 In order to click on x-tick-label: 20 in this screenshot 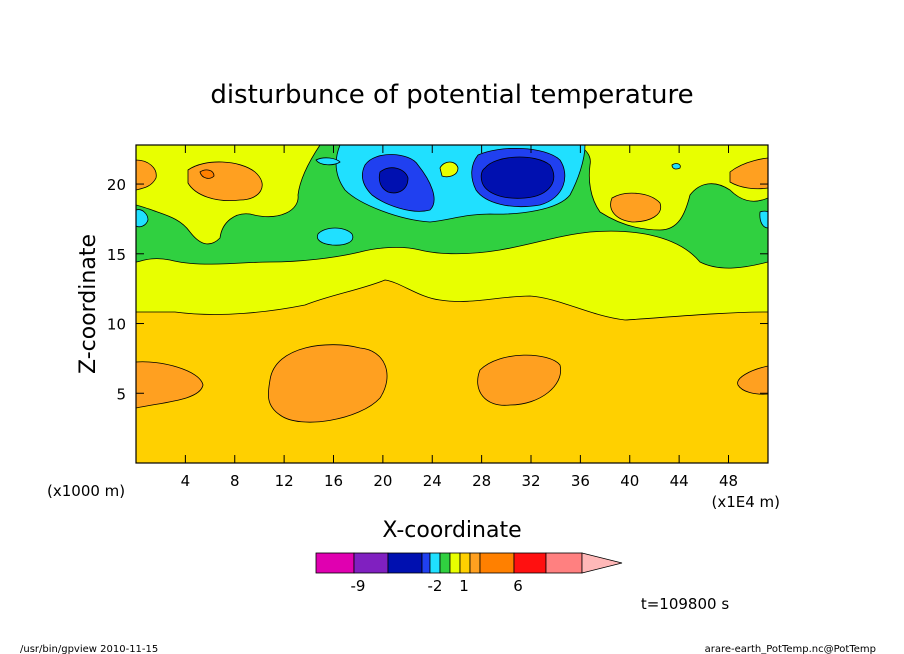, I will do `click(382, 481)`.